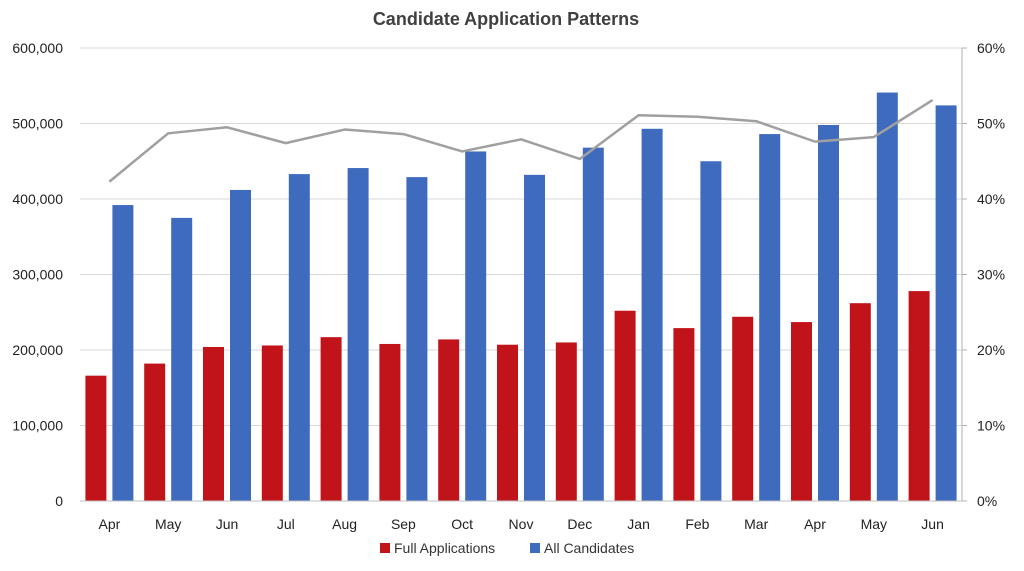 This screenshot has height=571, width=1024. Describe the element at coordinates (506, 19) in the screenshot. I see `chart-title: Candidate Application Patterns` at that location.